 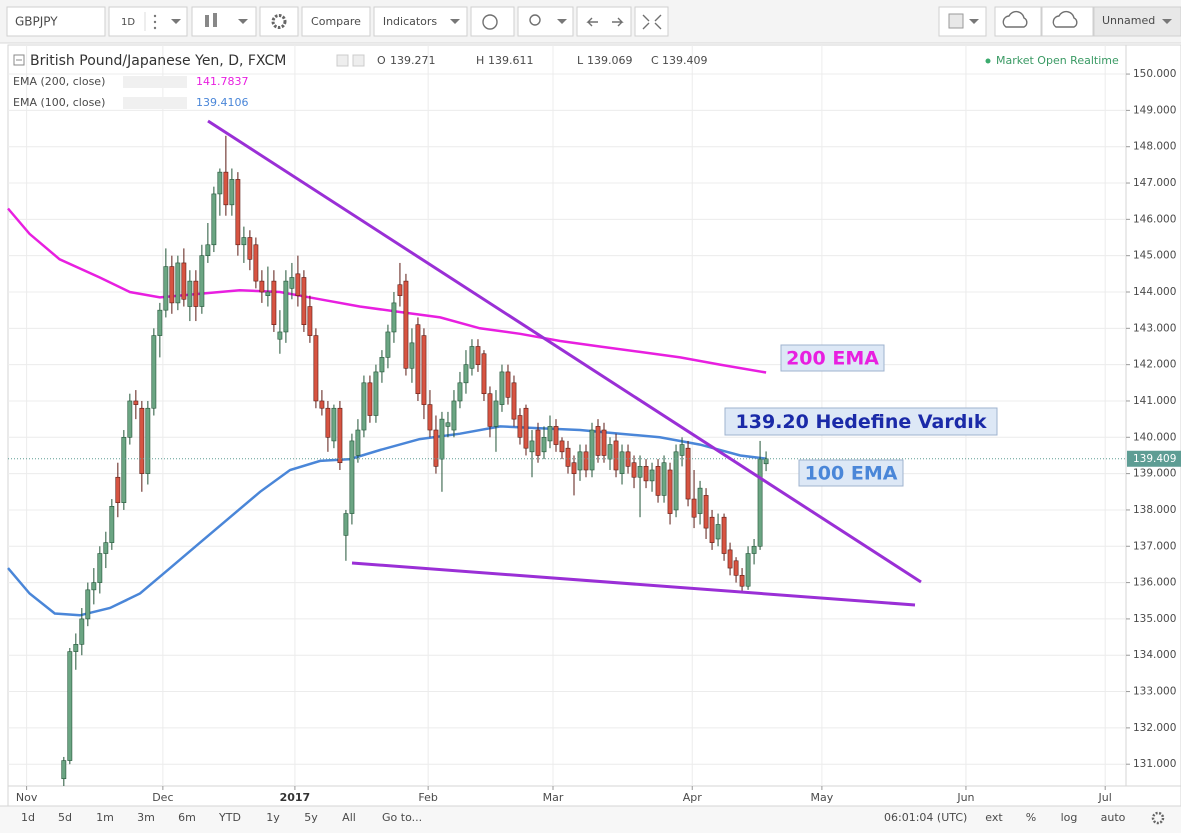 What do you see at coordinates (349, 817) in the screenshot?
I see `range-button: All` at bounding box center [349, 817].